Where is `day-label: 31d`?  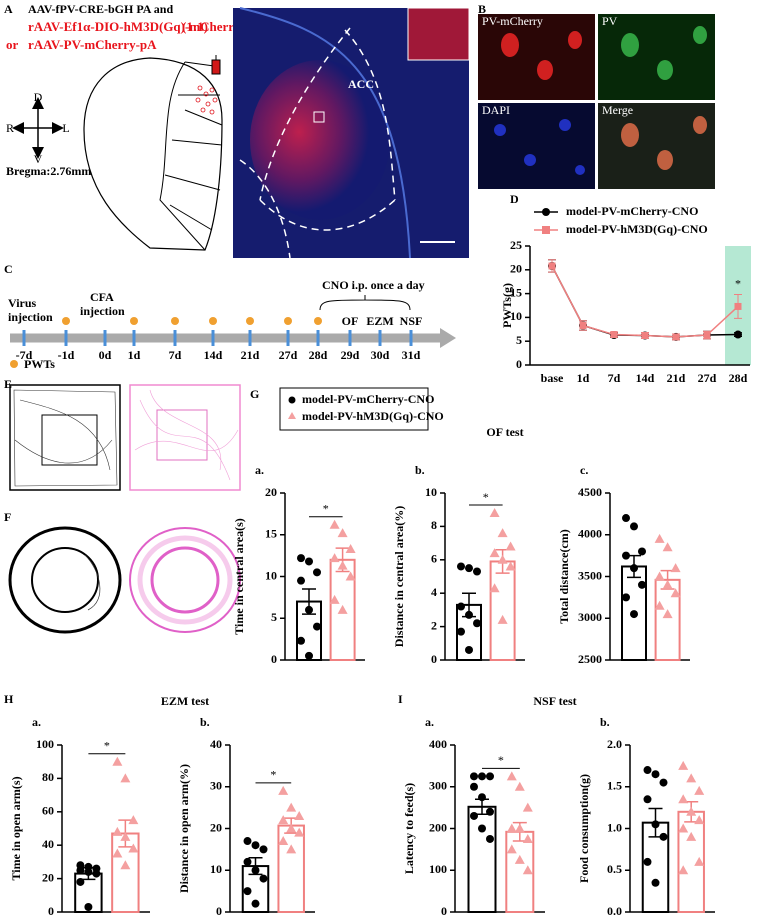
day-label: 31d is located at coordinates (411, 355).